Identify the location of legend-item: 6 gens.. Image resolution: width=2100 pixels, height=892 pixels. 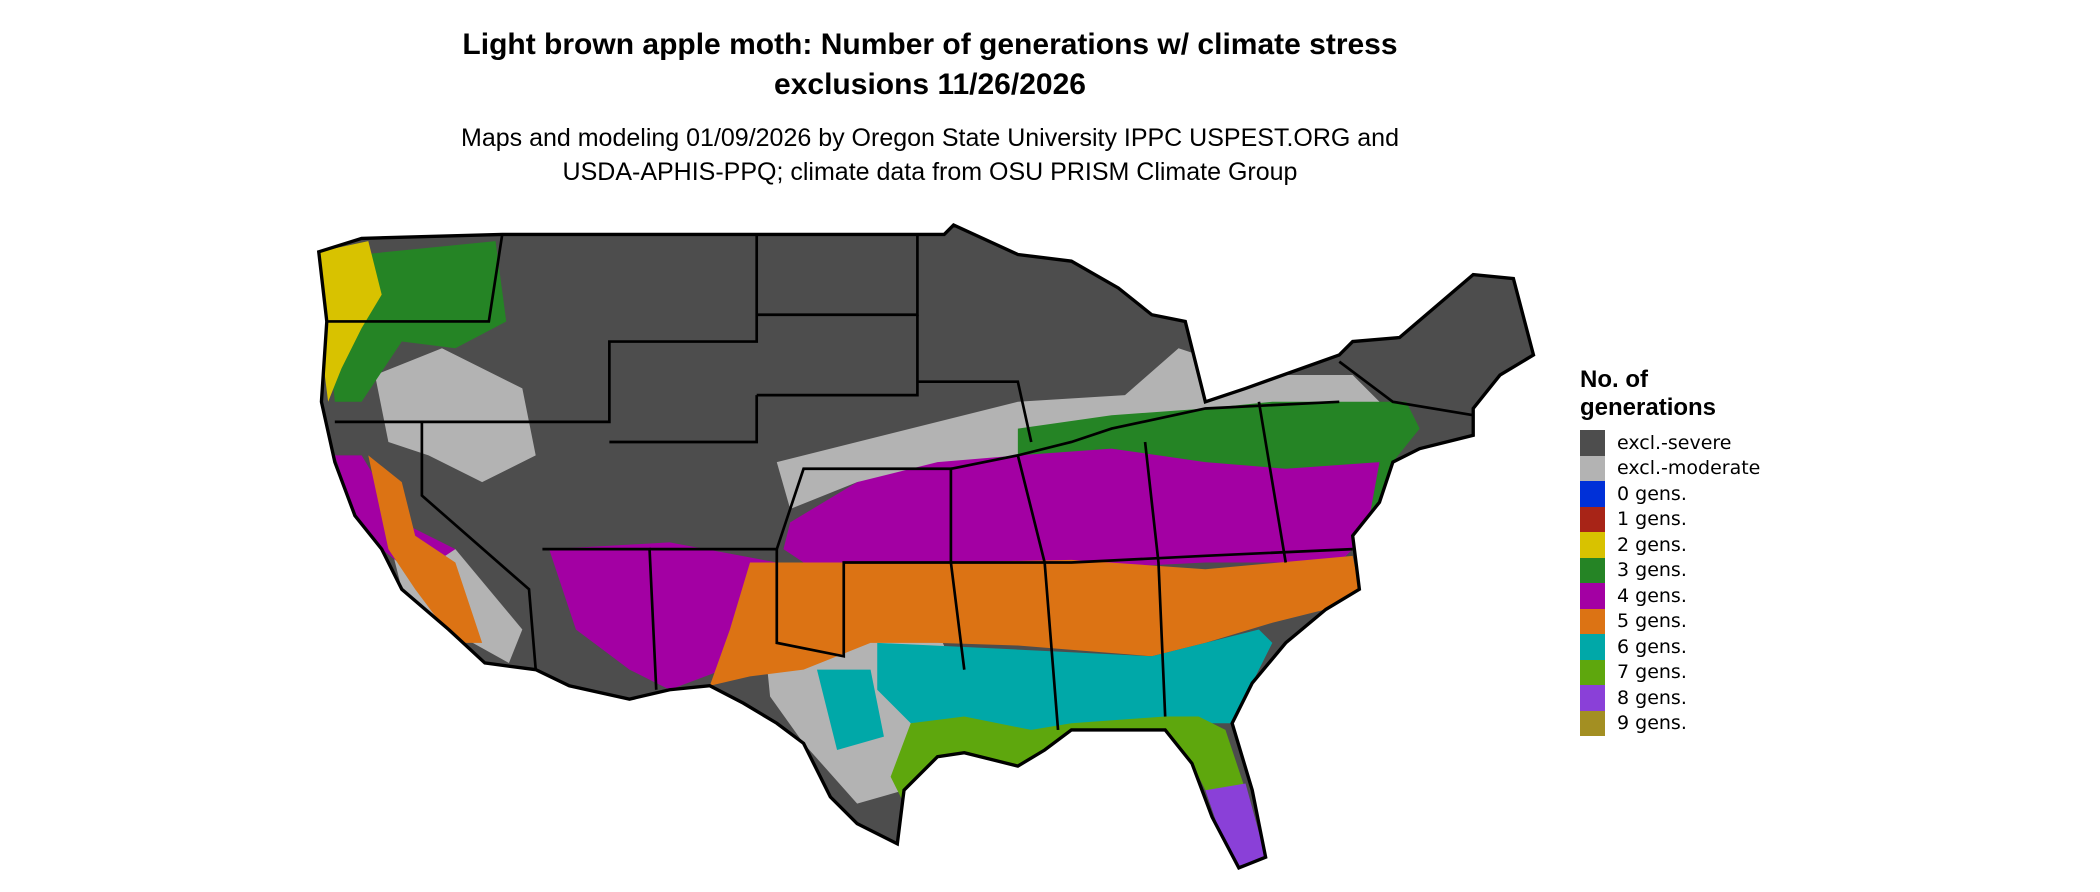
(1670, 647).